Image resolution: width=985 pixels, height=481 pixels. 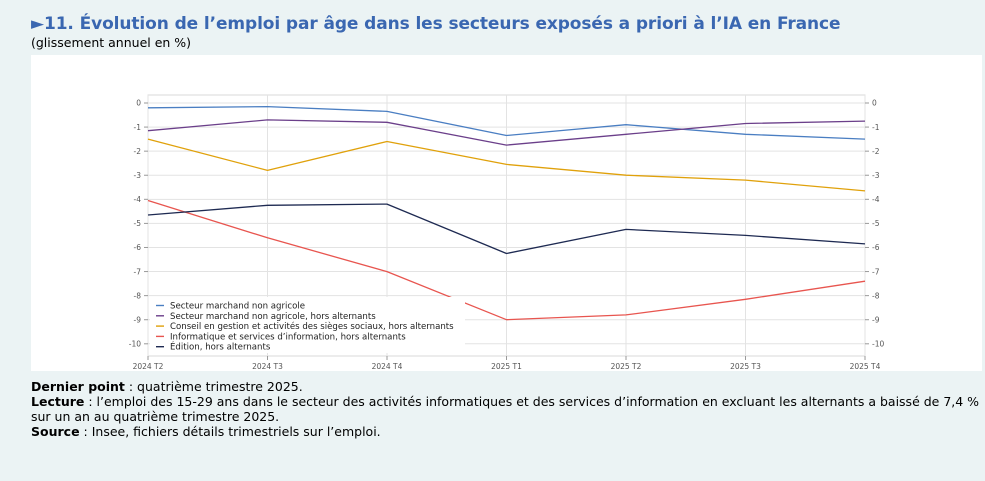 What do you see at coordinates (878, 344) in the screenshot?
I see `y-tick-label-right: -10` at bounding box center [878, 344].